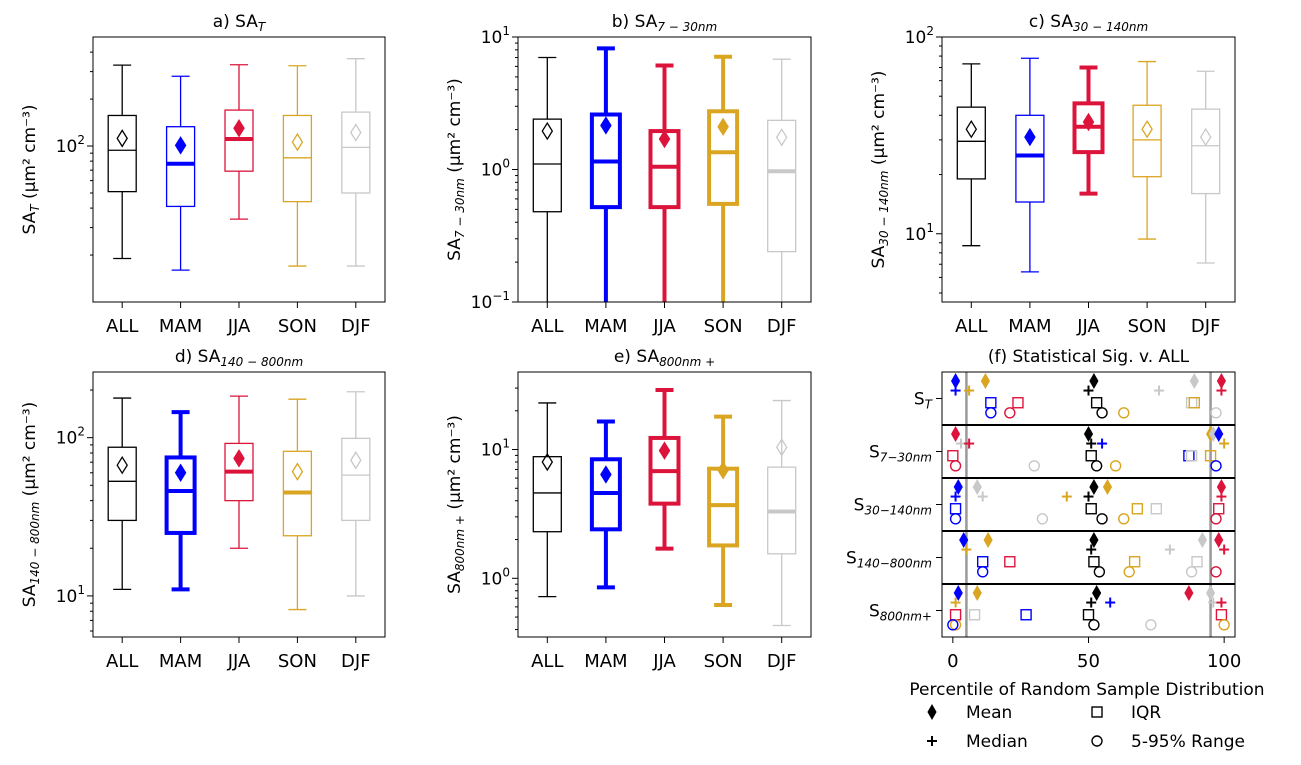 The width and height of the screenshot is (1301, 765). What do you see at coordinates (1089, 357) in the screenshot?
I see `panel-title: (f) Statistical Sig. v. ALL` at bounding box center [1089, 357].